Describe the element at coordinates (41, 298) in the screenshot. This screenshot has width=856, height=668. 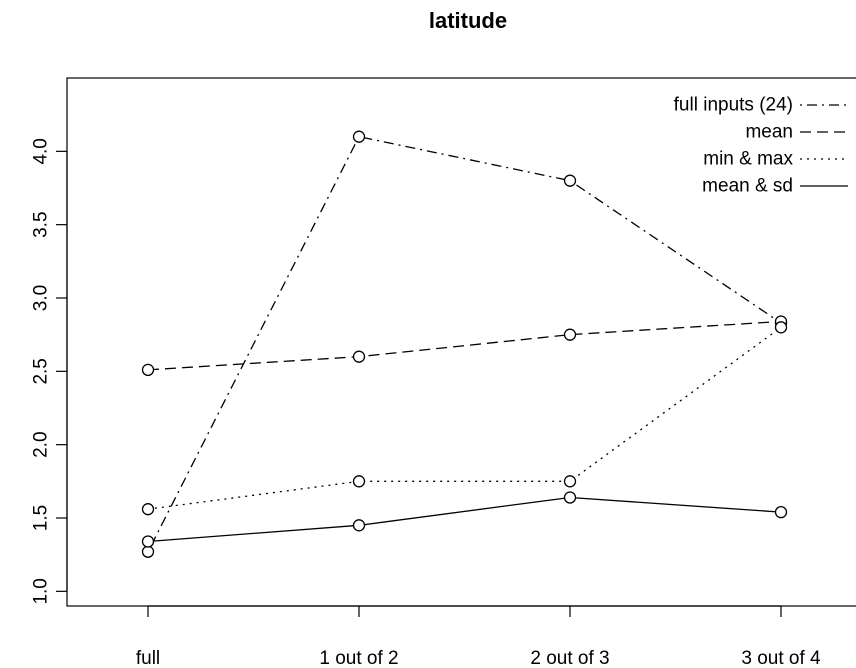
I see `y-tick-label: 3.0` at that location.